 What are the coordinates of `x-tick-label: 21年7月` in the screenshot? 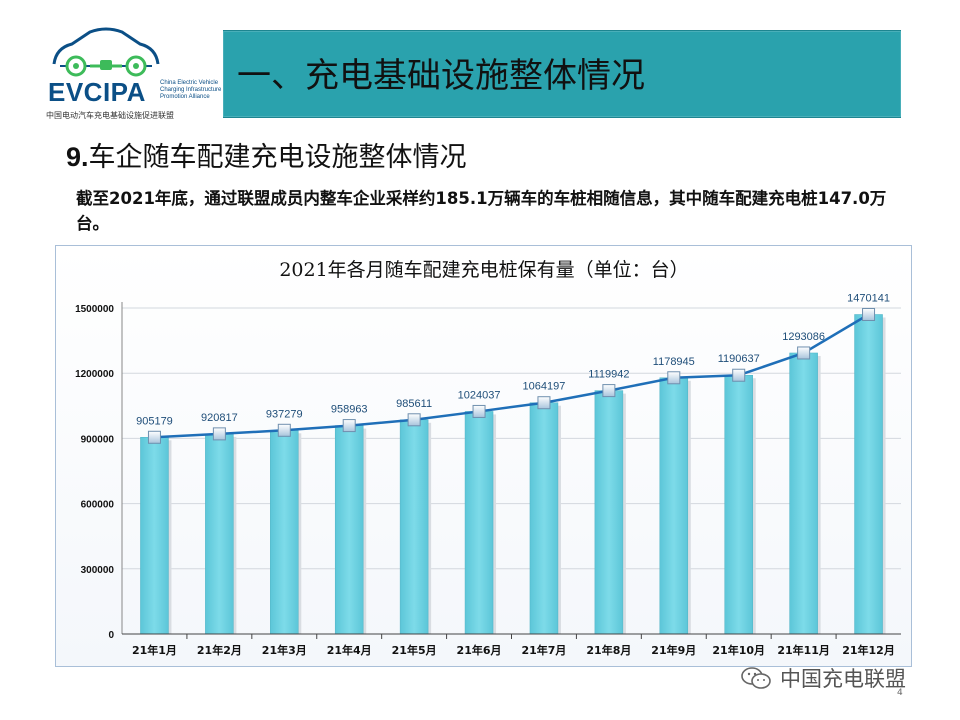 It's located at (543, 650).